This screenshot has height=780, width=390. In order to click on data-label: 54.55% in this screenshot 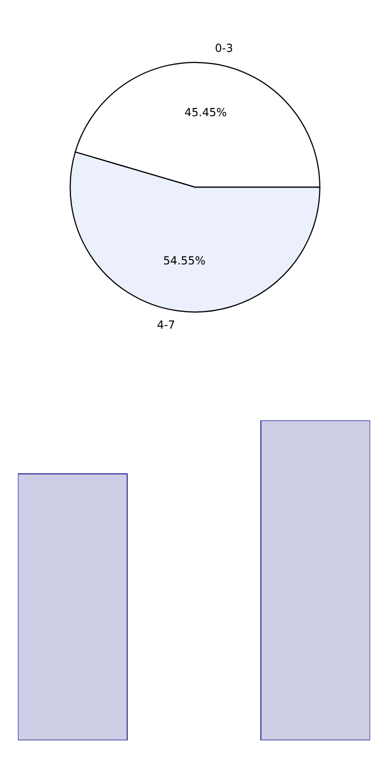, I will do `click(184, 260)`.